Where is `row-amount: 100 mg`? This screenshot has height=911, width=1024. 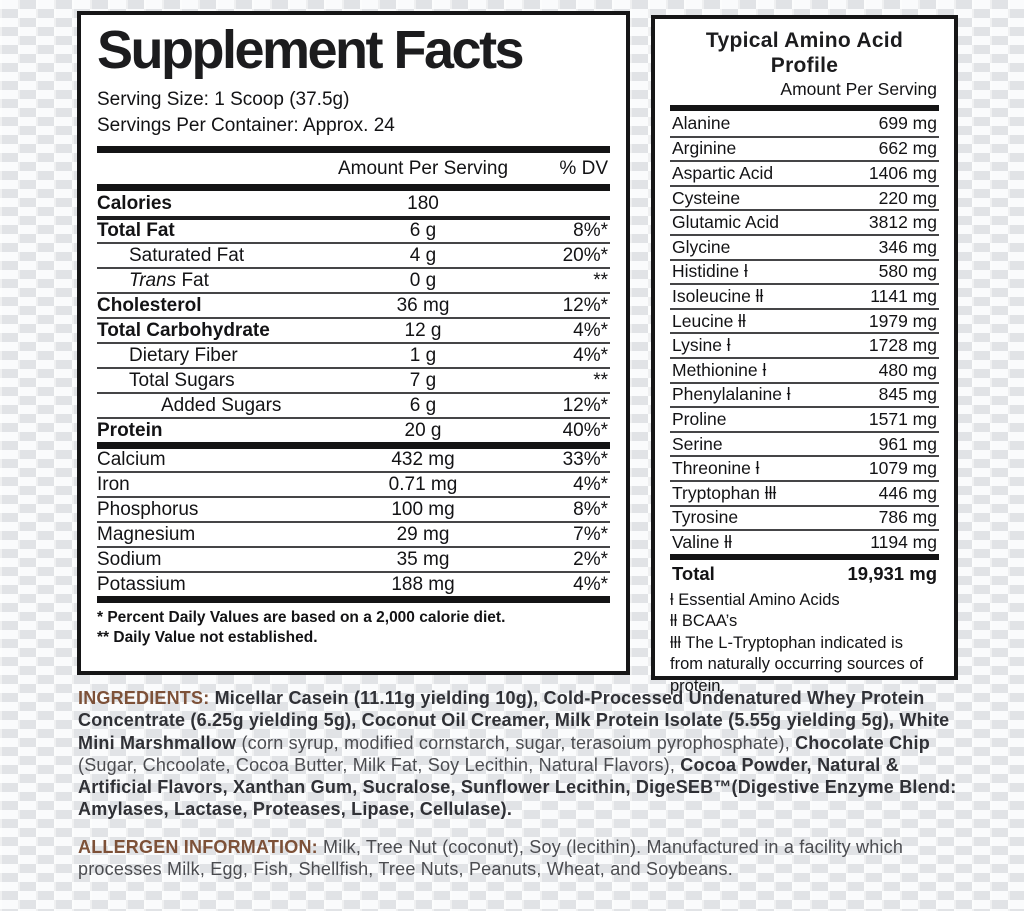 row-amount: 100 mg is located at coordinates (423, 509).